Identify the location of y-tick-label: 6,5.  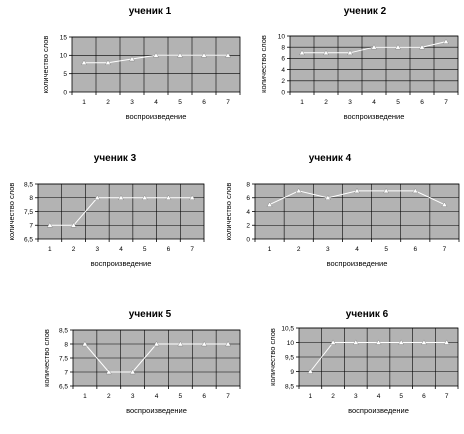
(63, 386).